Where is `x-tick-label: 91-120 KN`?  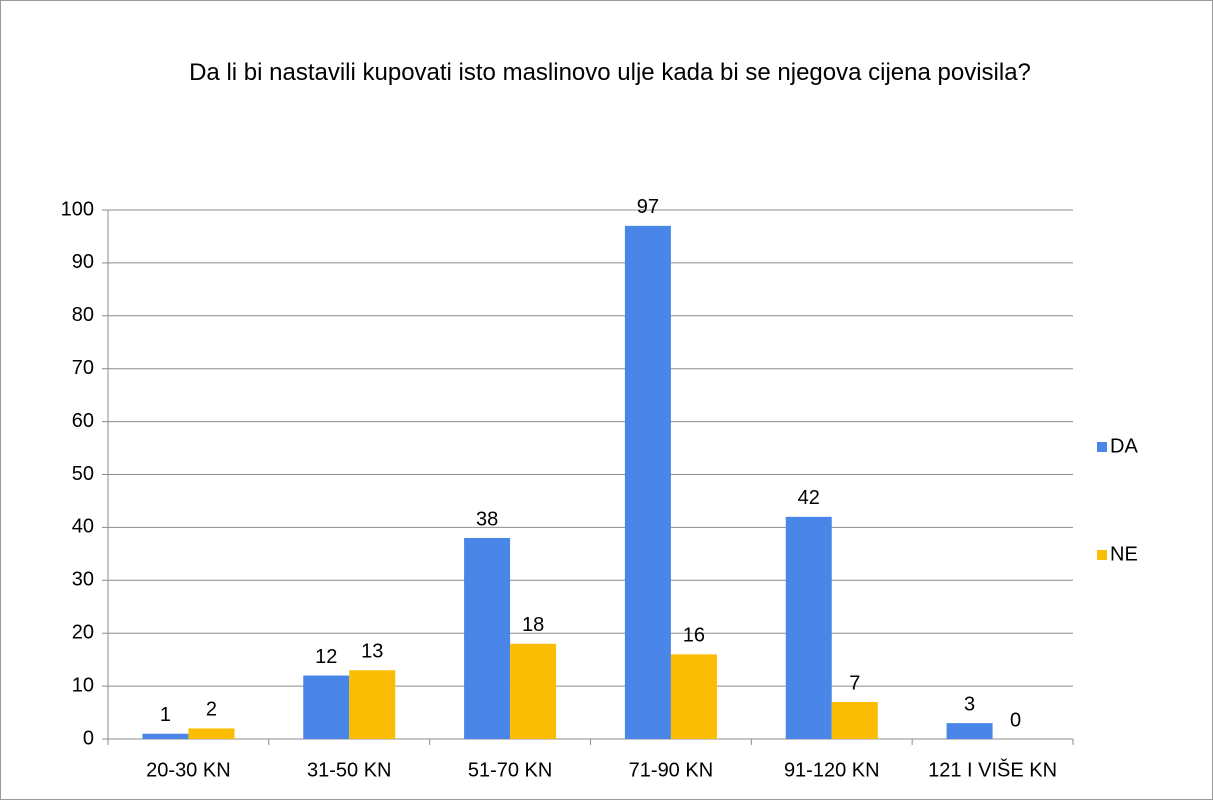
x-tick-label: 91-120 KN is located at coordinates (832, 770).